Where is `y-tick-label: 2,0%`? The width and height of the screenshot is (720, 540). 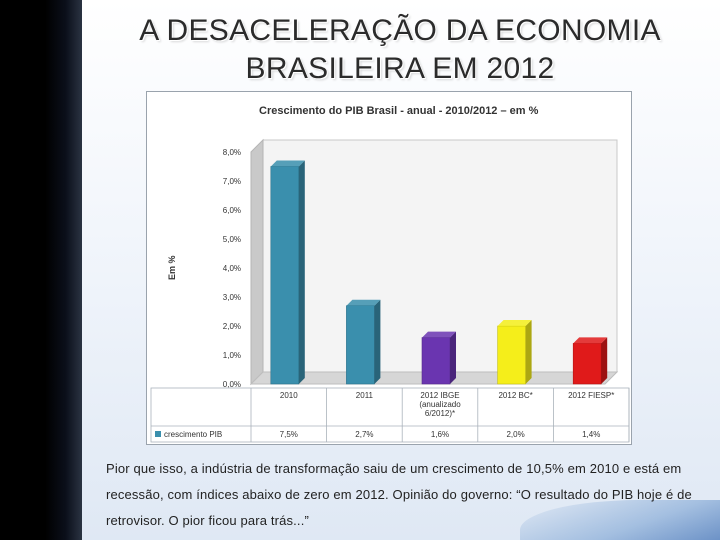 y-tick-label: 2,0% is located at coordinates (232, 326).